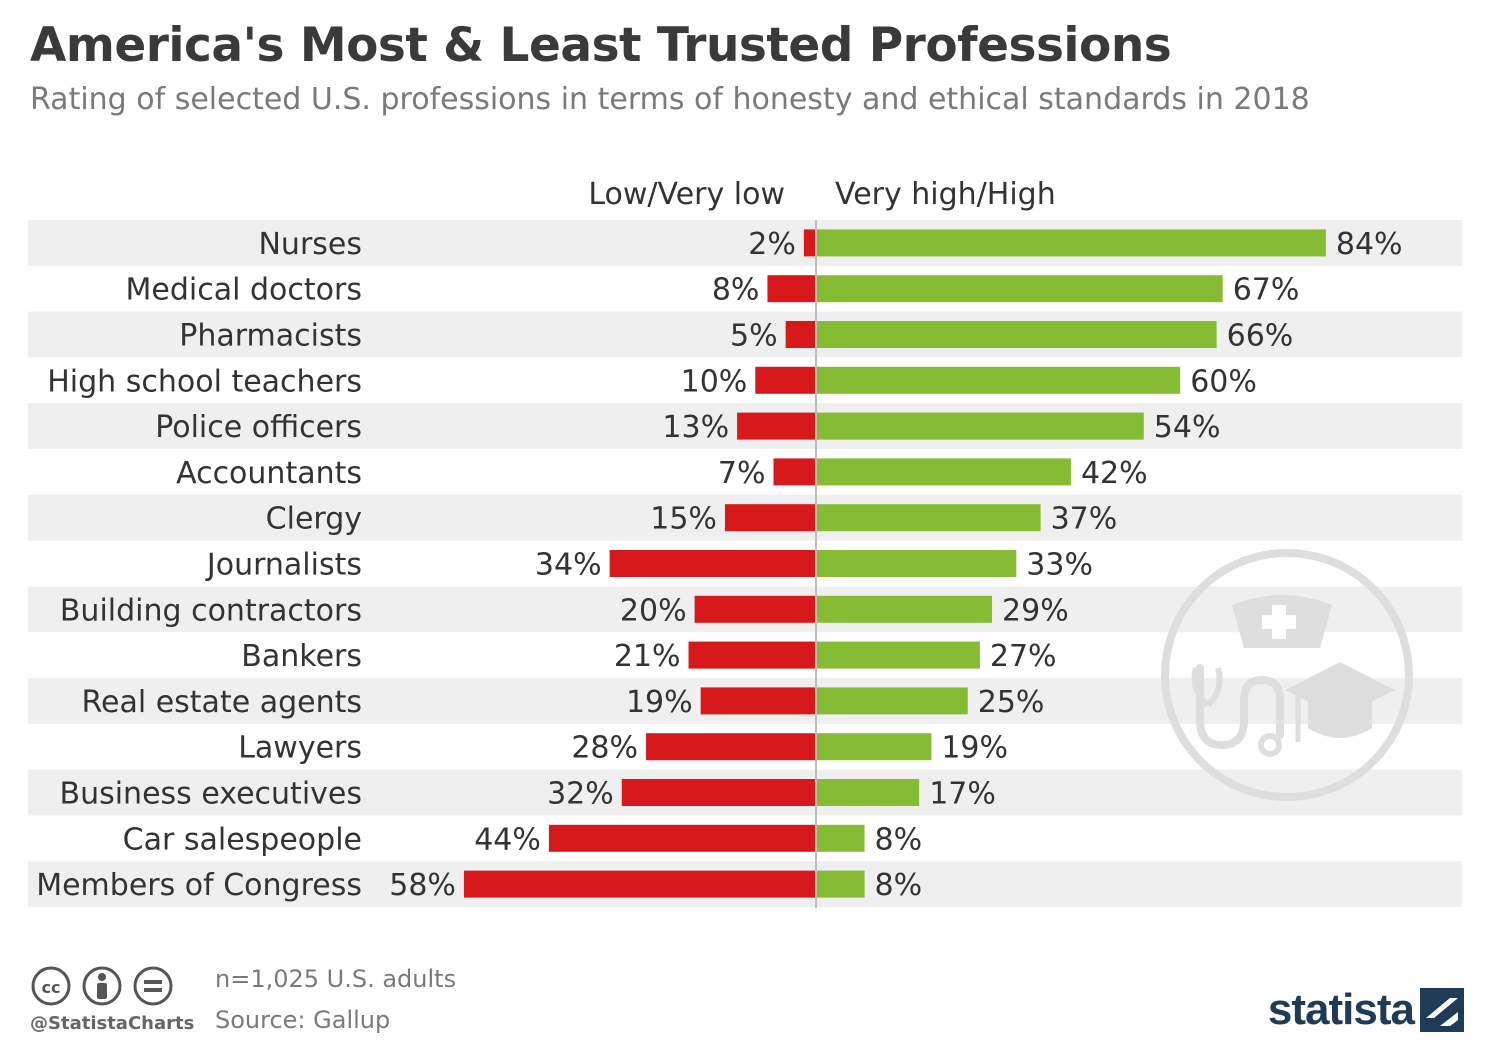 The height and width of the screenshot is (1048, 1492). Describe the element at coordinates (1084, 519) in the screenshot. I see `value-label-high: 37%` at that location.